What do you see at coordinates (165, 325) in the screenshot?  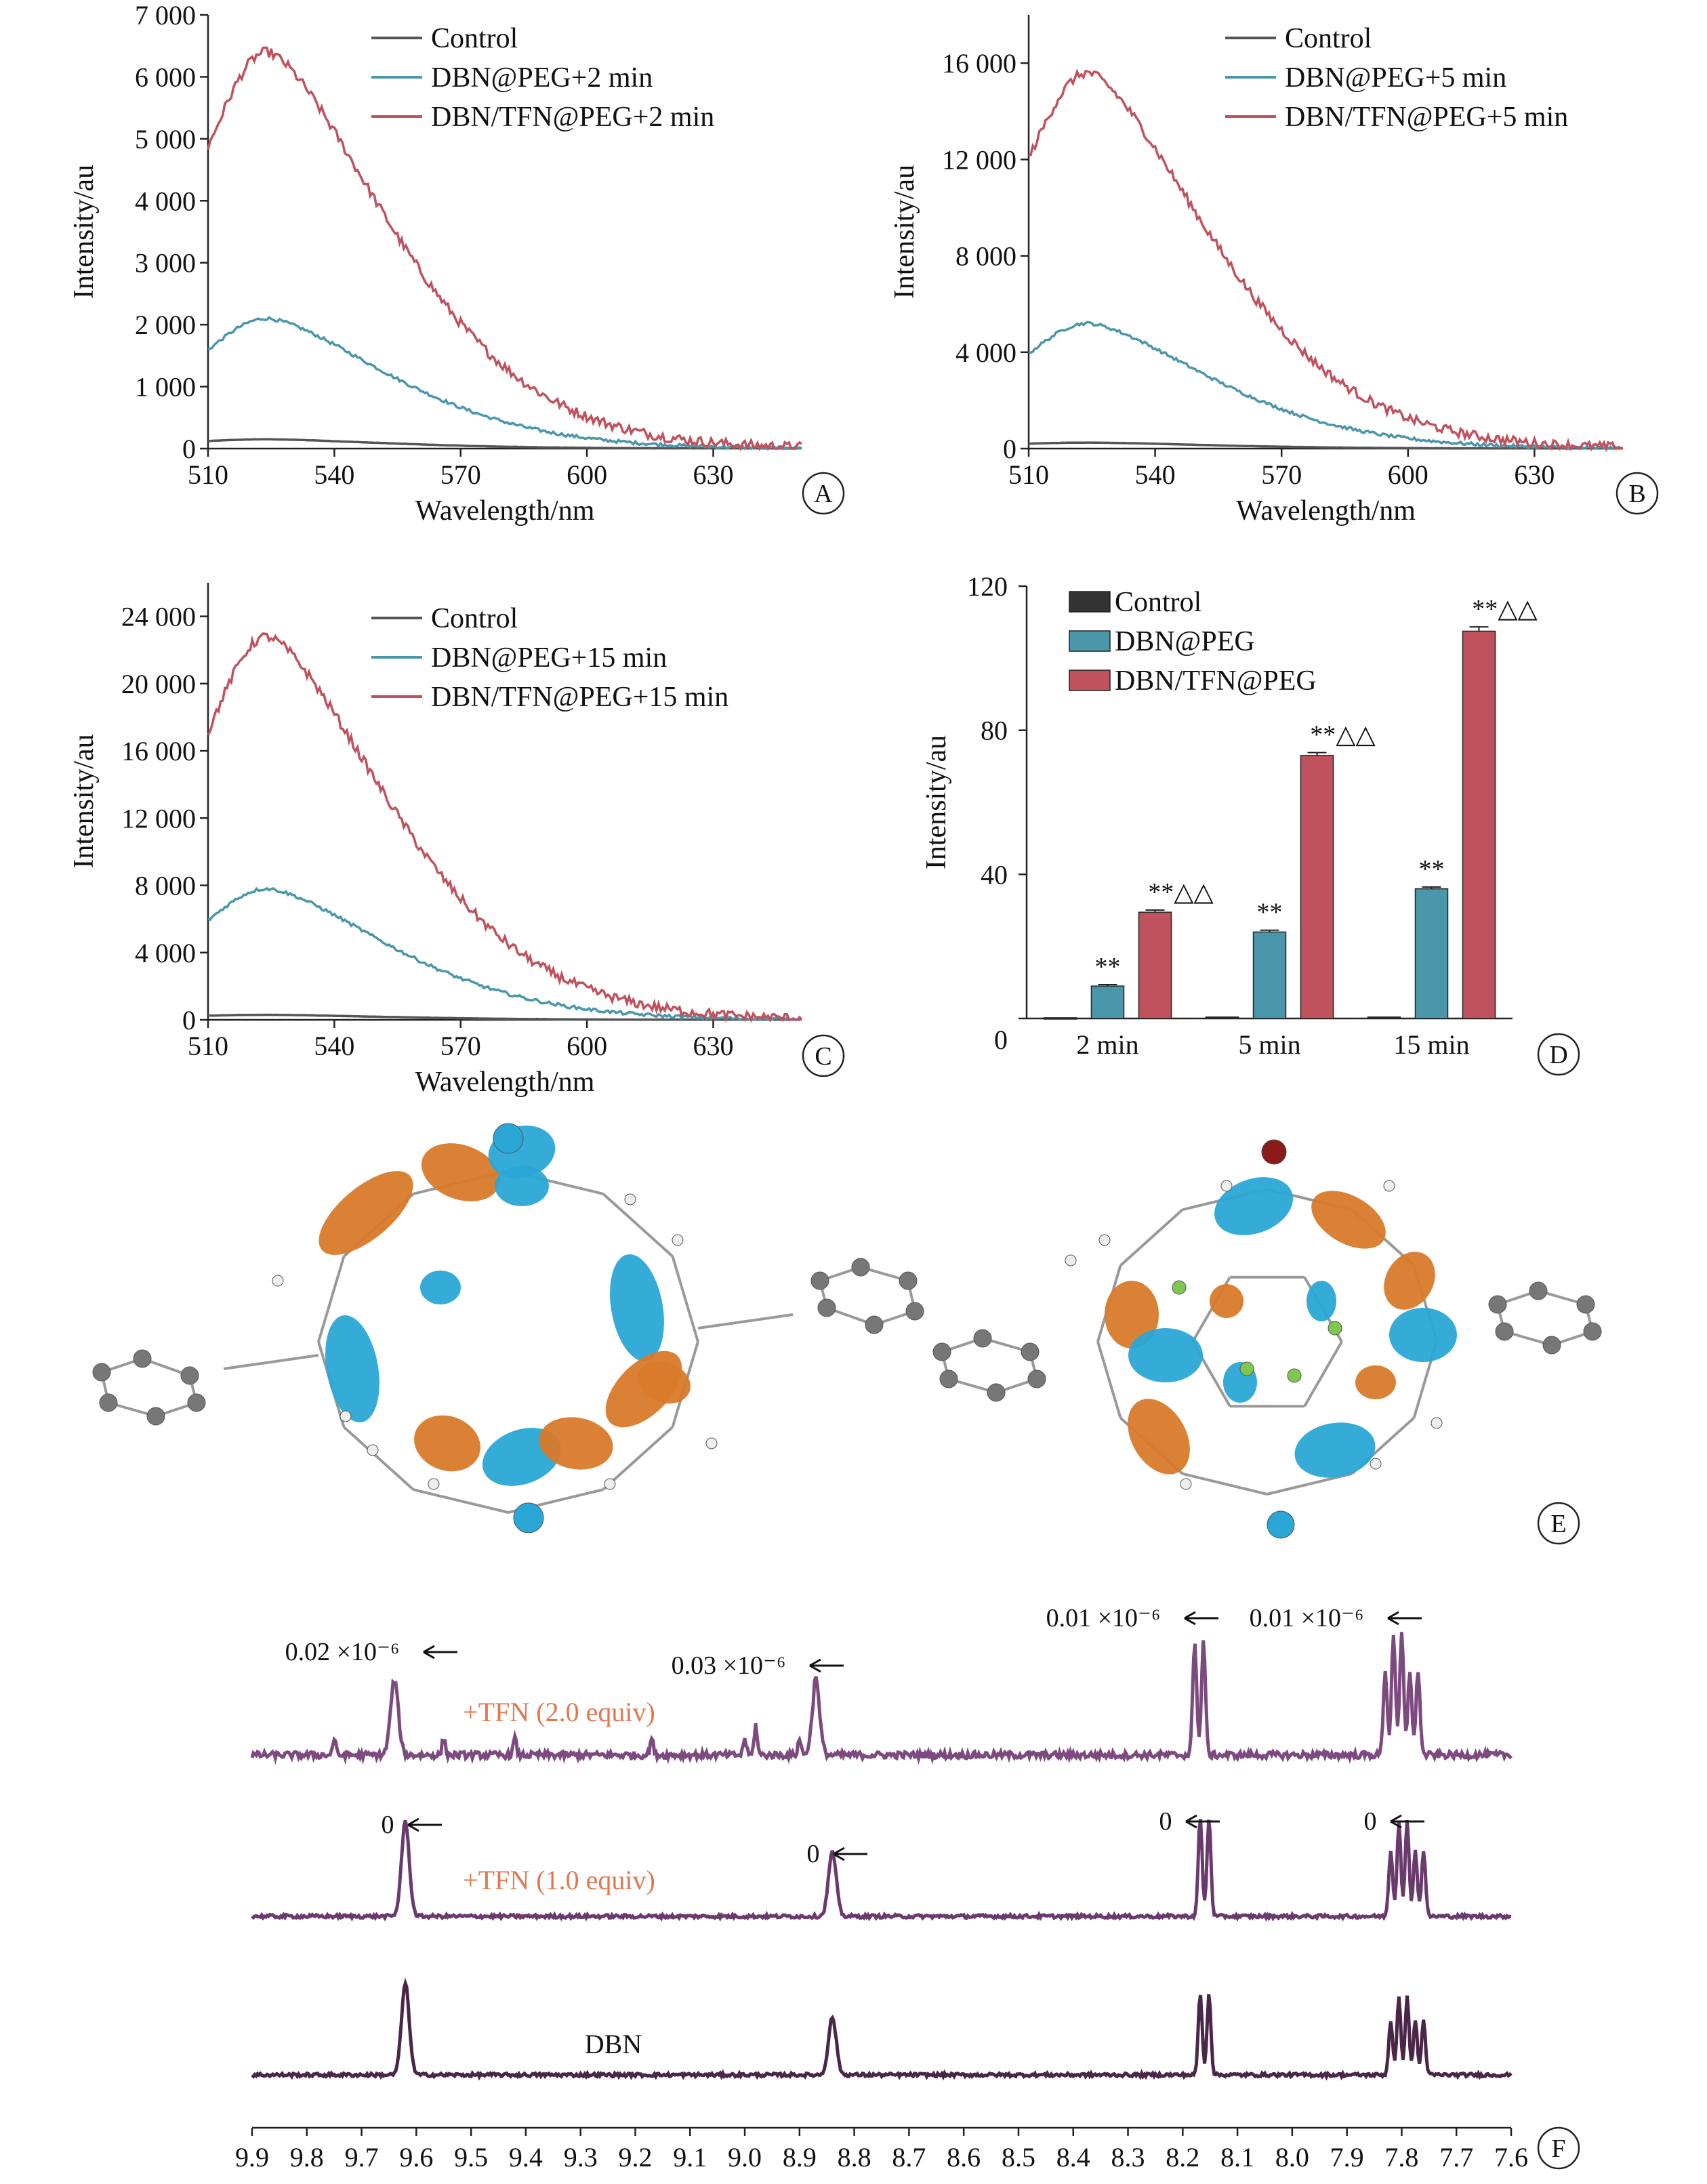 I see `y-tick-label: 2 000` at bounding box center [165, 325].